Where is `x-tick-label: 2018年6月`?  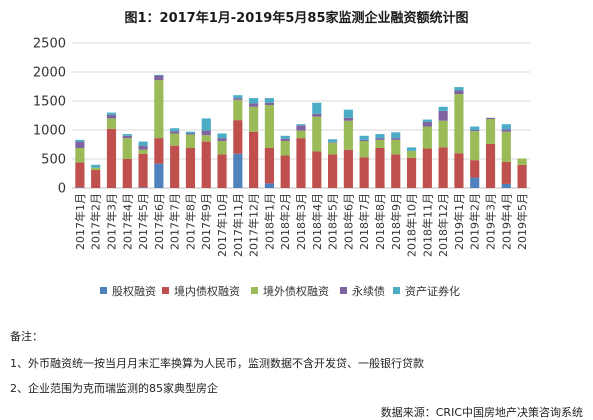 x-tick-label: 2018年6月 is located at coordinates (348, 221).